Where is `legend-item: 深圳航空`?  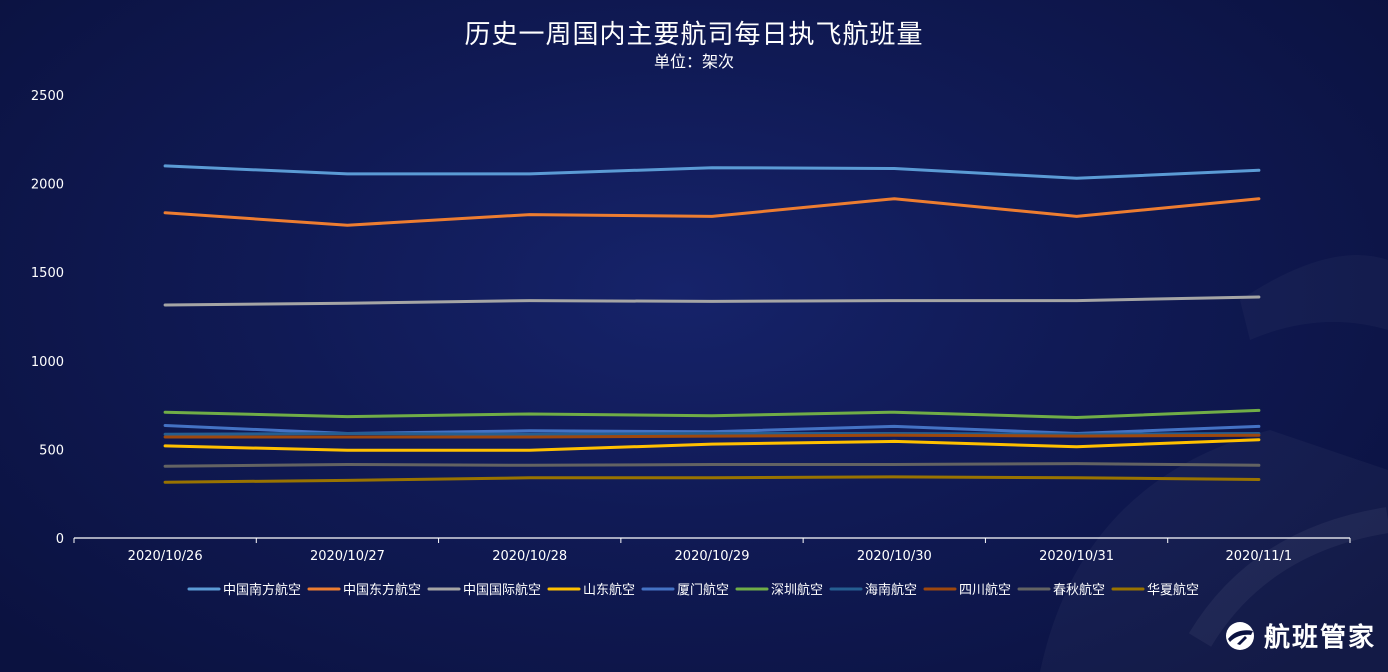
legend-item: 深圳航空 is located at coordinates (779, 590).